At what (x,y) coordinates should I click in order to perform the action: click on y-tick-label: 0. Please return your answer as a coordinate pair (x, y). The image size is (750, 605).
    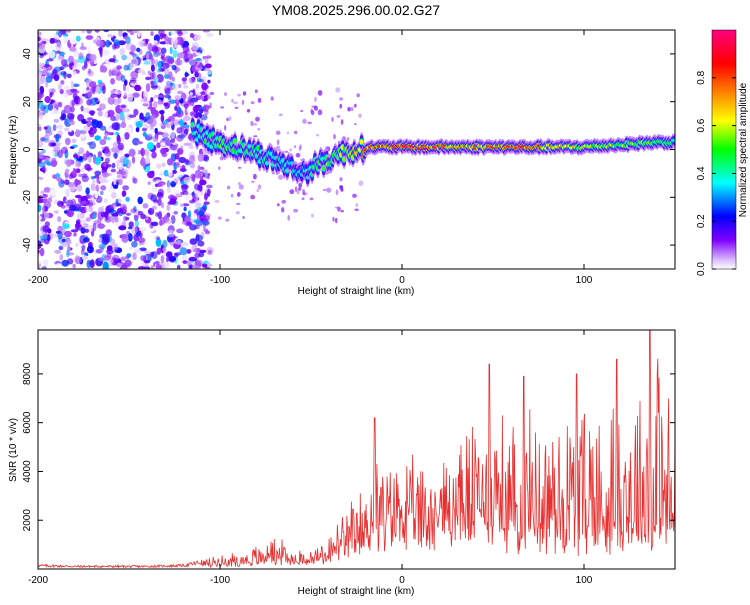
    Looking at the image, I should click on (27, 149).